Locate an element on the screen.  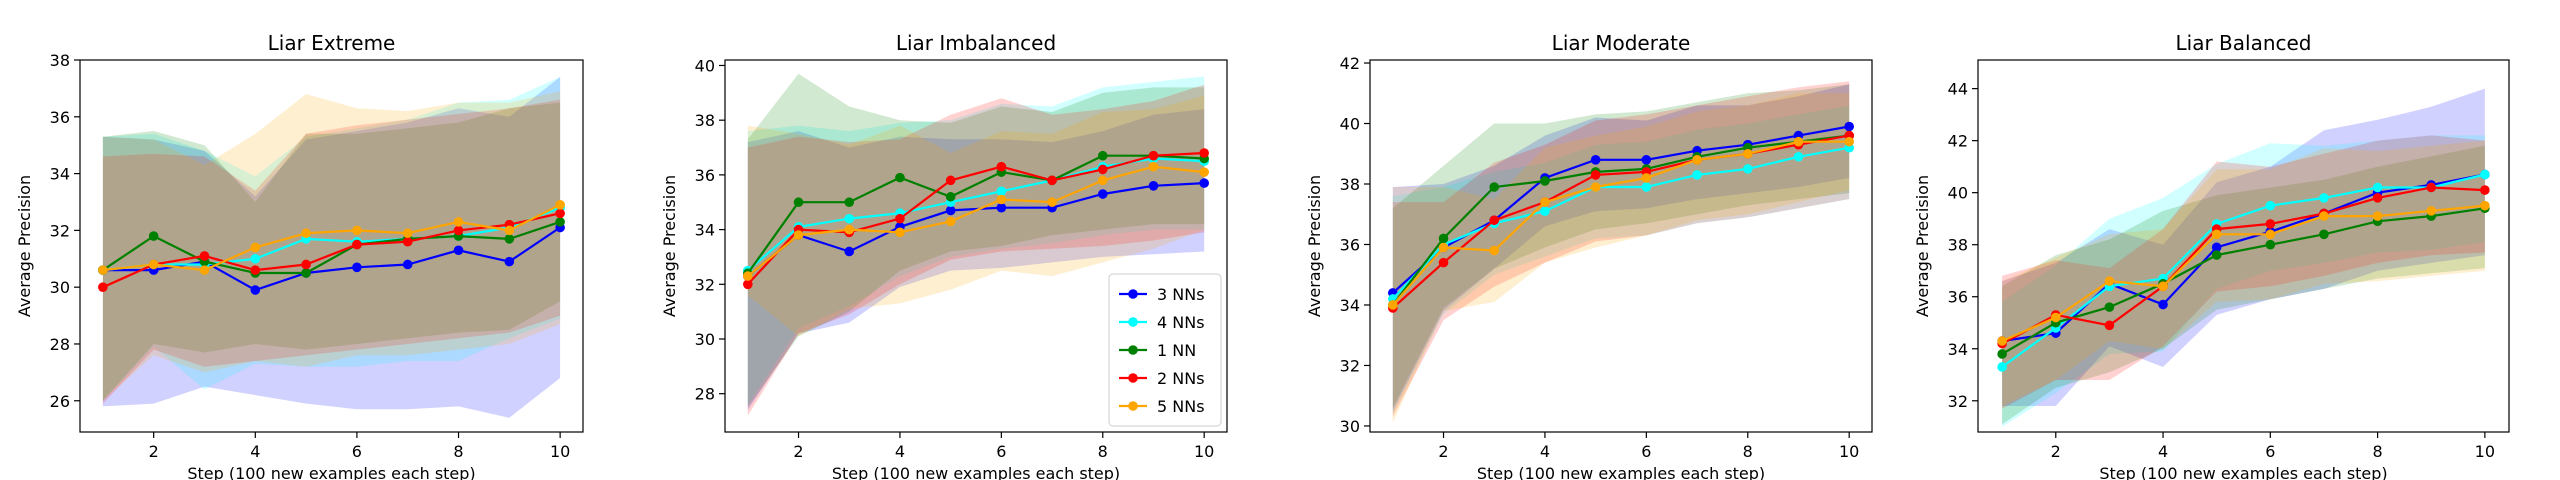
y-tick-label: 34 is located at coordinates (60, 174).